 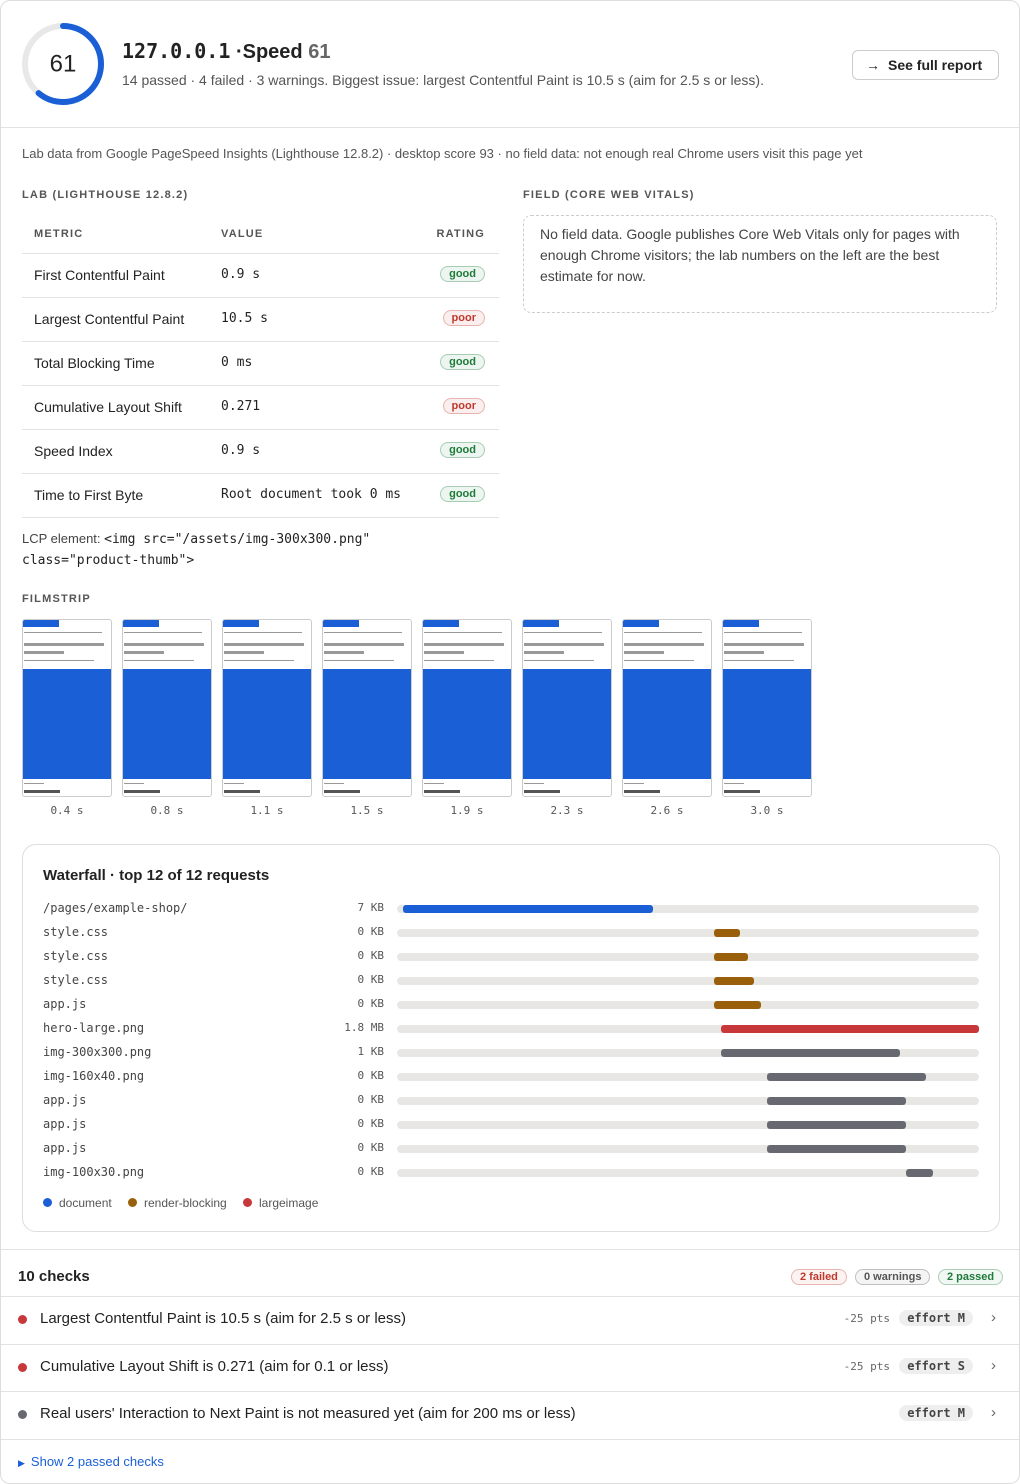 What do you see at coordinates (819, 1277) in the screenshot?
I see `summary-badge: 2 failed` at bounding box center [819, 1277].